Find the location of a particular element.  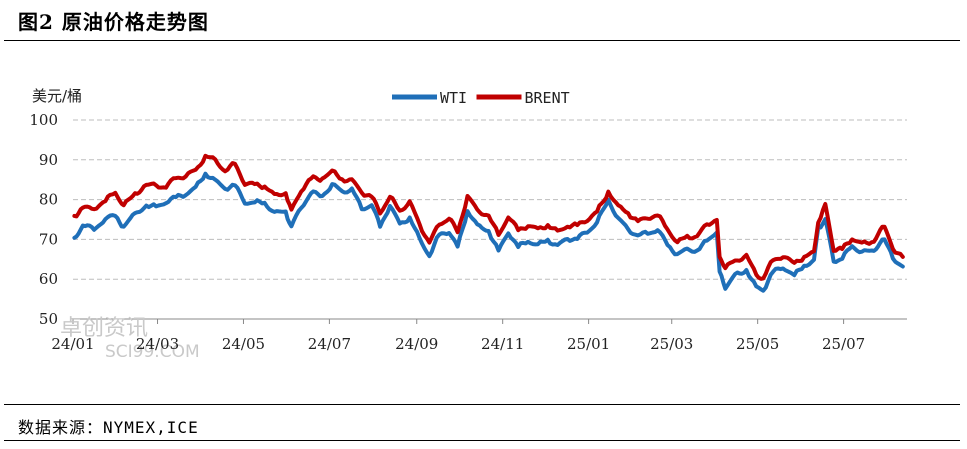

top-rule is located at coordinates (482, 40).